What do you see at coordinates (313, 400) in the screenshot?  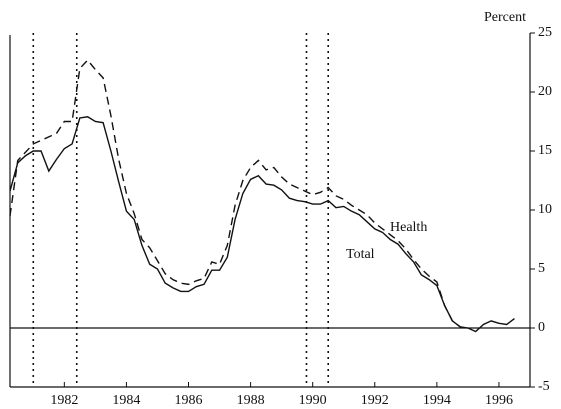 I see `x-tick-label: 1990` at bounding box center [313, 400].